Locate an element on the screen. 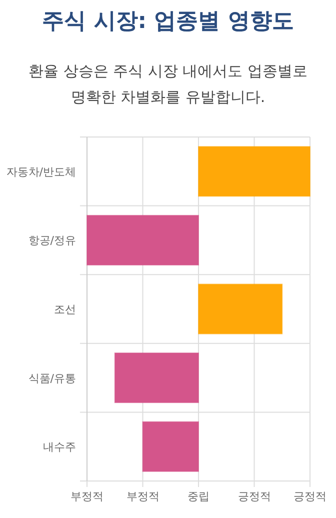 This screenshot has width=336, height=518. y-tick-label: 식품/유통 is located at coordinates (52, 378).